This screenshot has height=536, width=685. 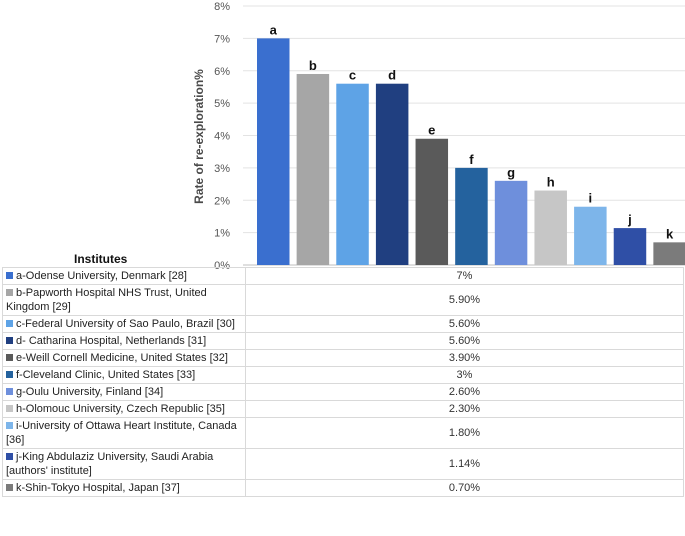 I want to click on institute-label: d- Catharina Hospital, Netherlands [31], so click(x=111, y=341).